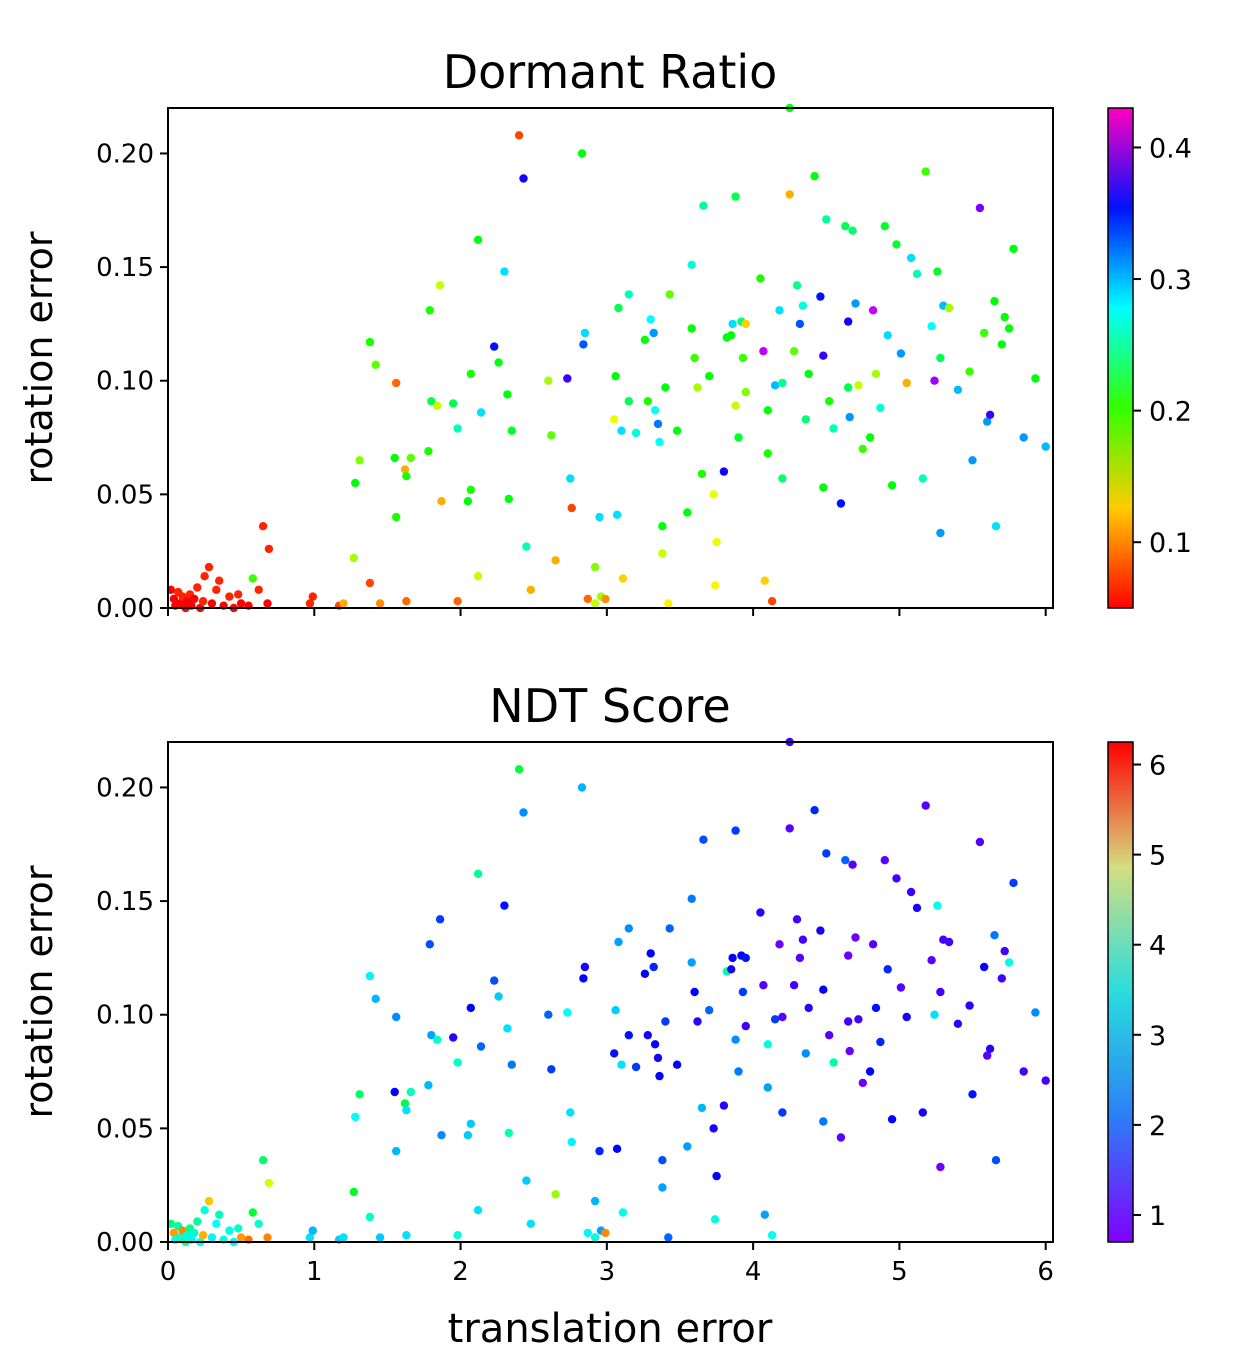 Image resolution: width=1245 pixels, height=1358 pixels. What do you see at coordinates (1157, 856) in the screenshot?
I see `colorbar-tick-label: 5` at bounding box center [1157, 856].